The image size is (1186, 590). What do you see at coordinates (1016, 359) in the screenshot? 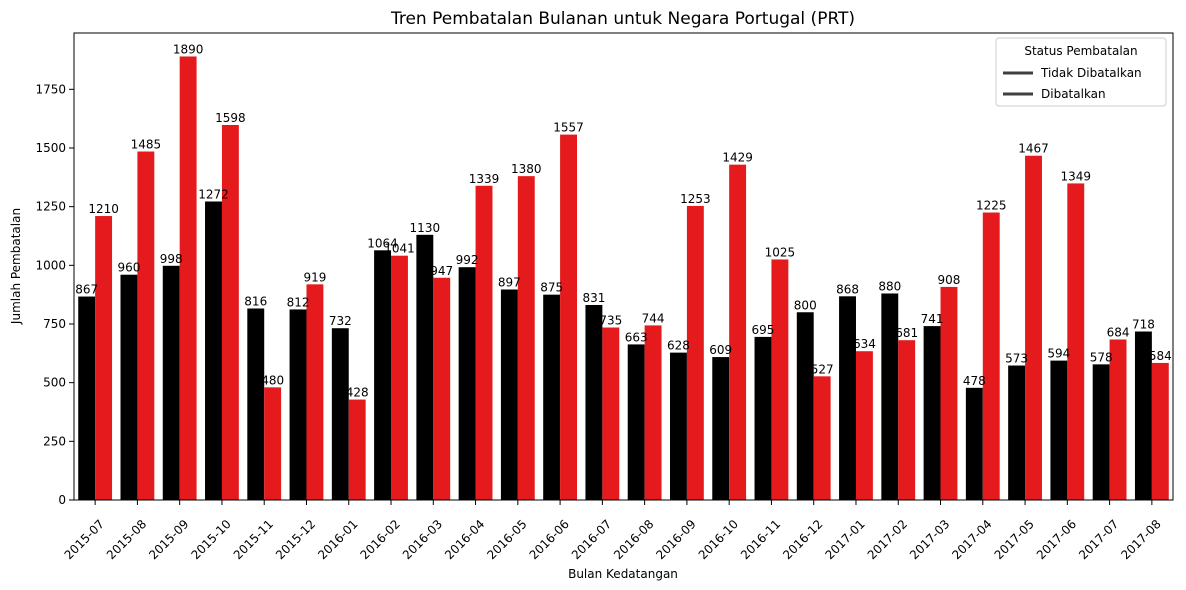
I see `data-label-tidak-dibatalkan-2017-05: 573` at bounding box center [1016, 359].